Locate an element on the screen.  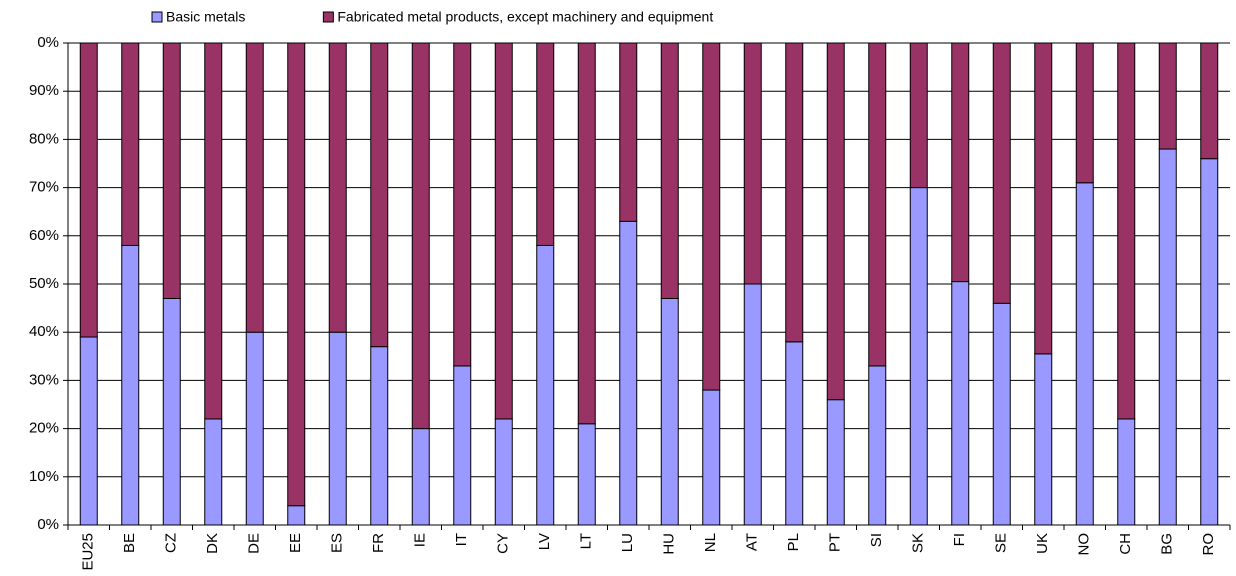
x-tick-label: AT is located at coordinates (752, 542).